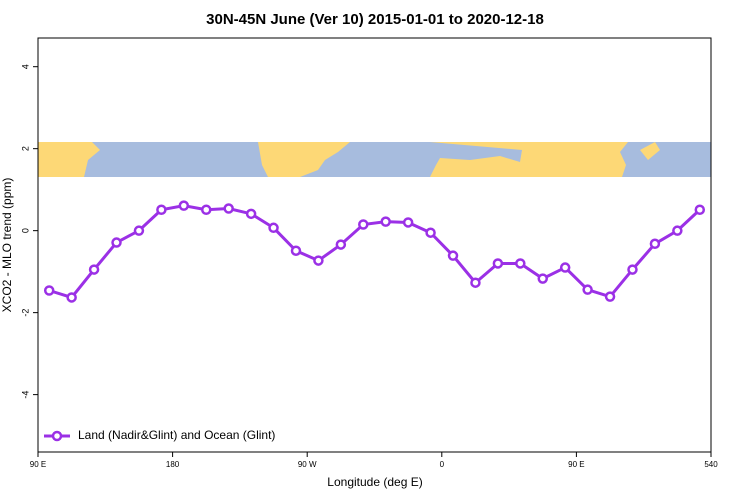 The width and height of the screenshot is (750, 500). I want to click on y-tick-label: 0, so click(25, 230).